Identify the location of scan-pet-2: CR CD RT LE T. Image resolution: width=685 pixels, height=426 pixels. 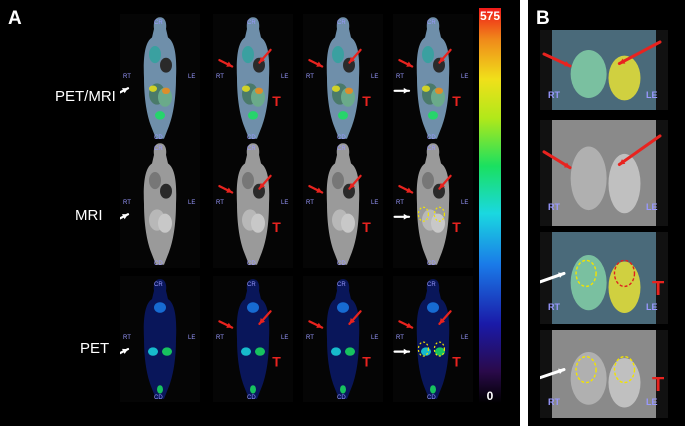
(253, 339).